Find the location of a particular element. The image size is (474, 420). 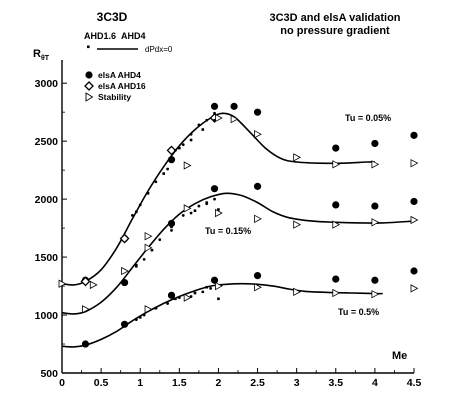

x-tick-label: 4.5 is located at coordinates (414, 383).